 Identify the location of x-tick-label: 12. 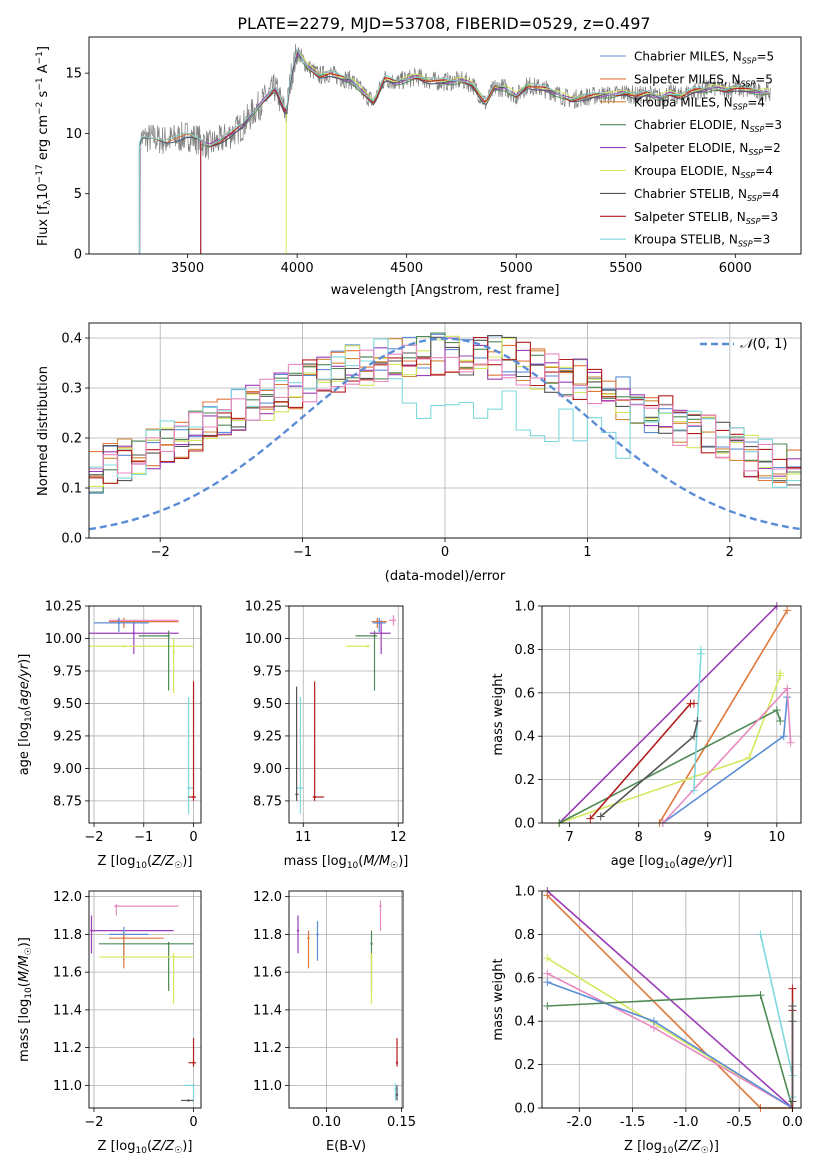
(398, 837).